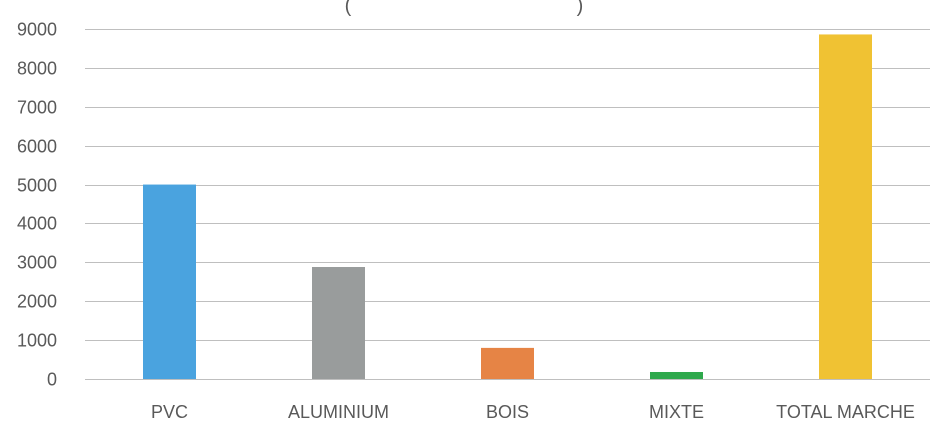 The height and width of the screenshot is (426, 937). I want to click on y-tick-label: 4000, so click(37, 224).